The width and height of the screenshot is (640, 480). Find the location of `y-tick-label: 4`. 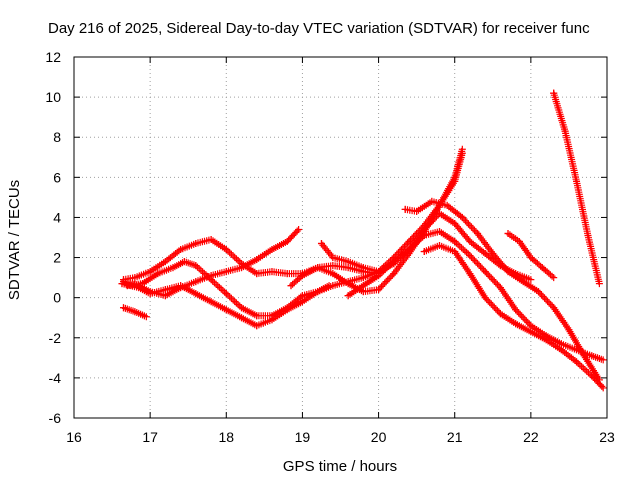

y-tick-label: 4 is located at coordinates (57, 217).